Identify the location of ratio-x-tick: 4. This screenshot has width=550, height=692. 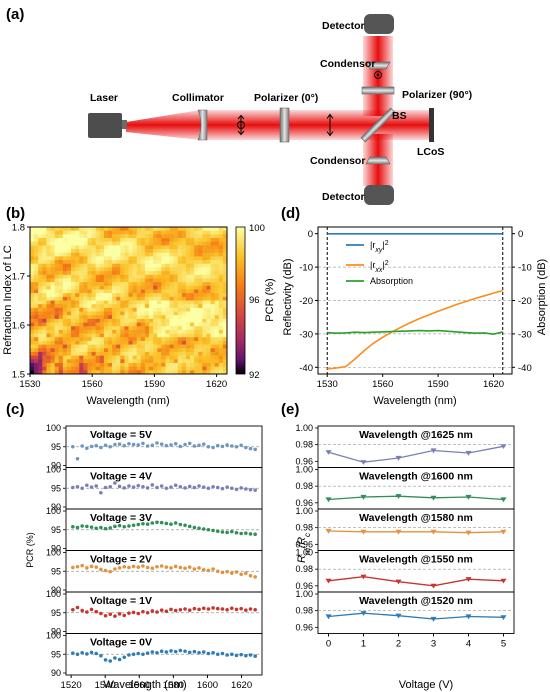
(468, 644).